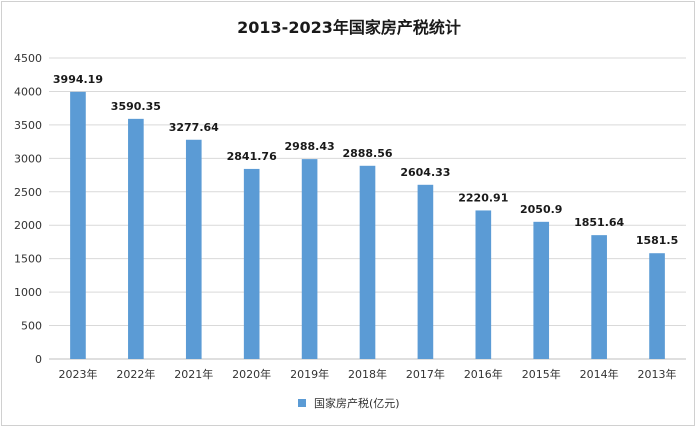 The height and width of the screenshot is (429, 698). What do you see at coordinates (38, 359) in the screenshot?
I see `y-tick-label: 0` at bounding box center [38, 359].